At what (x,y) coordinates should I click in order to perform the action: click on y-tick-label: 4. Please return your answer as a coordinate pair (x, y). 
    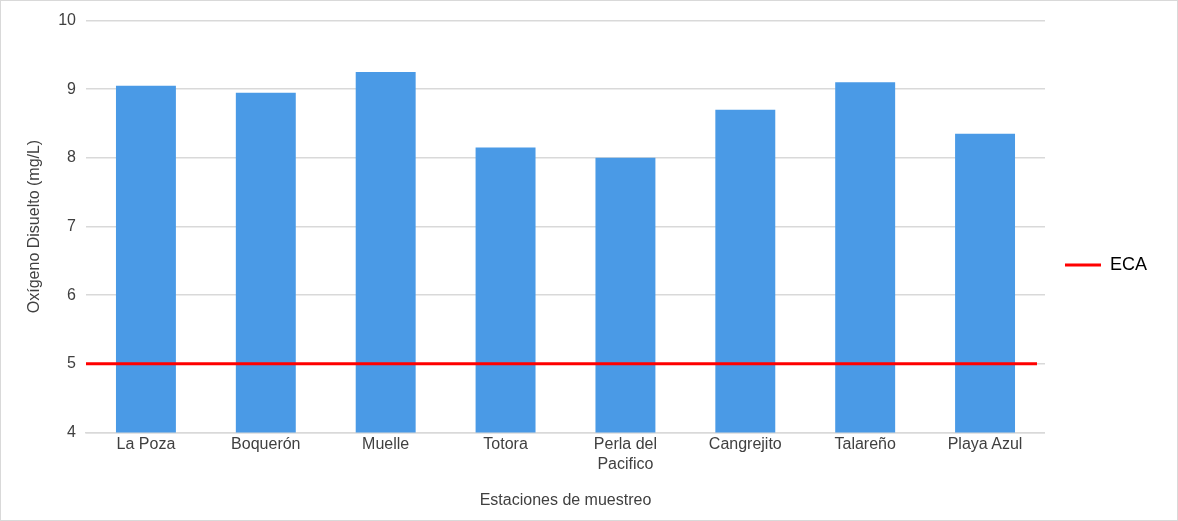
    Looking at the image, I should click on (72, 431).